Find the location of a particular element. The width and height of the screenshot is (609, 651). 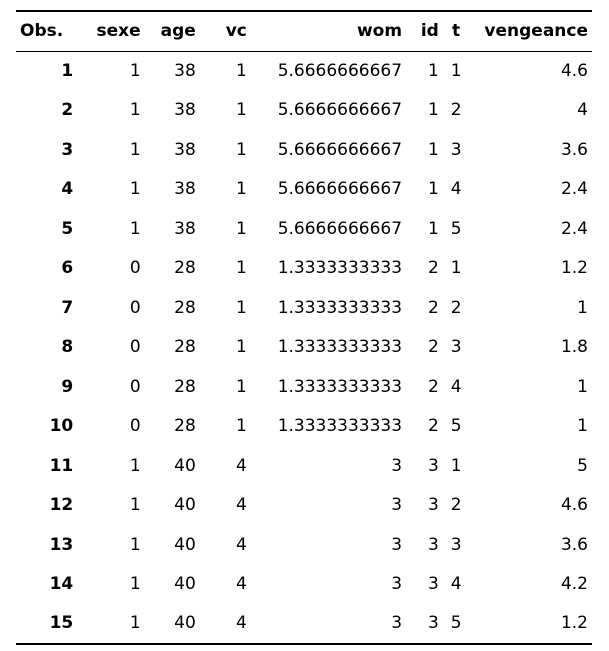

cell-obs: 14 is located at coordinates (61, 584).